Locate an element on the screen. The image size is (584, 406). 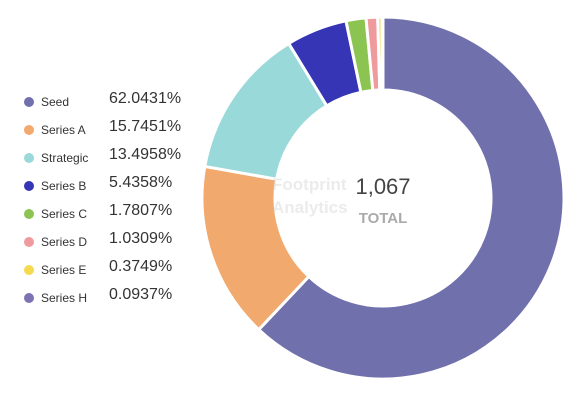
legend-label: Series H is located at coordinates (64, 298).